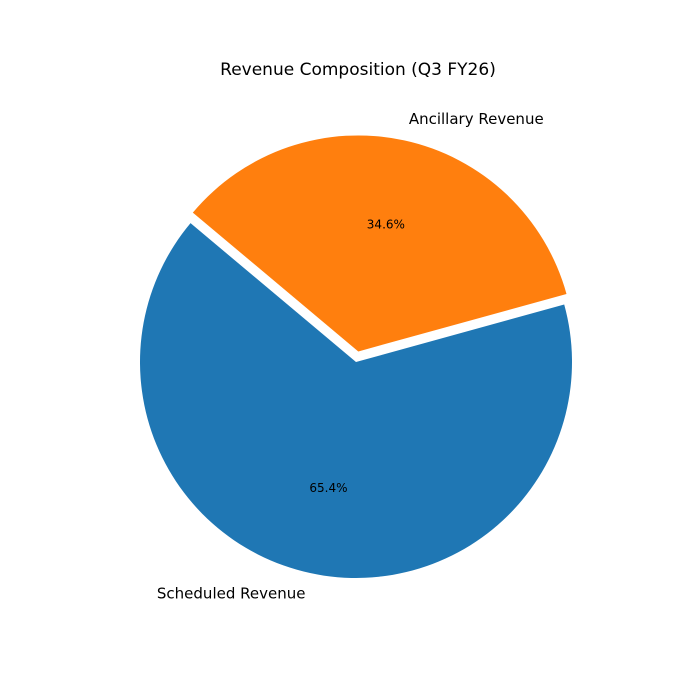 This screenshot has height=700, width=700. I want to click on slice-label: Scheduled Revenue, so click(231, 594).